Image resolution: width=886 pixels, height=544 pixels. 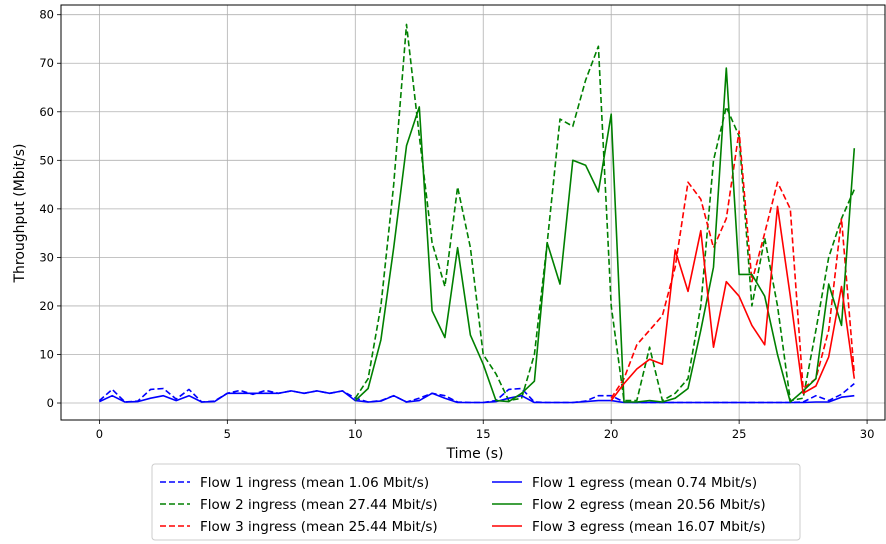 What do you see at coordinates (644, 483) in the screenshot?
I see `legend-label: Flow 1 egress (mean 0.74 Mbit/s)` at bounding box center [644, 483].